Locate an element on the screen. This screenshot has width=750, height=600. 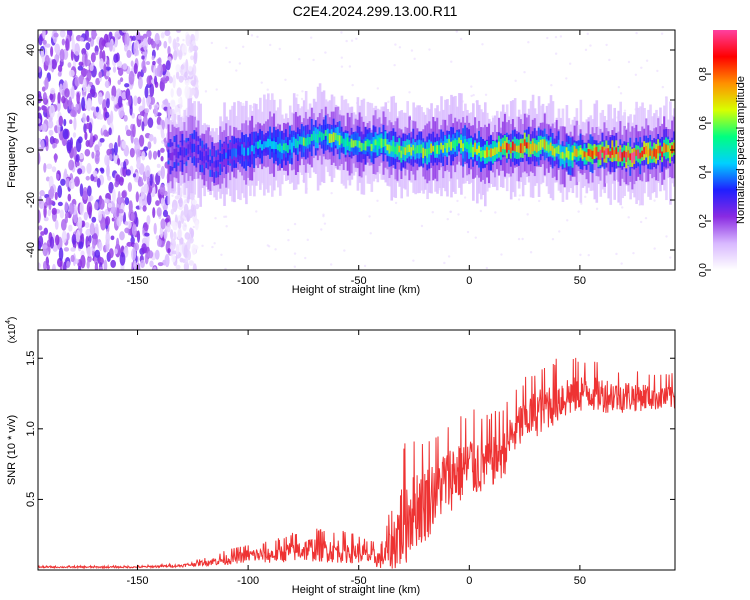
x-tick-label: 50 is located at coordinates (580, 281).